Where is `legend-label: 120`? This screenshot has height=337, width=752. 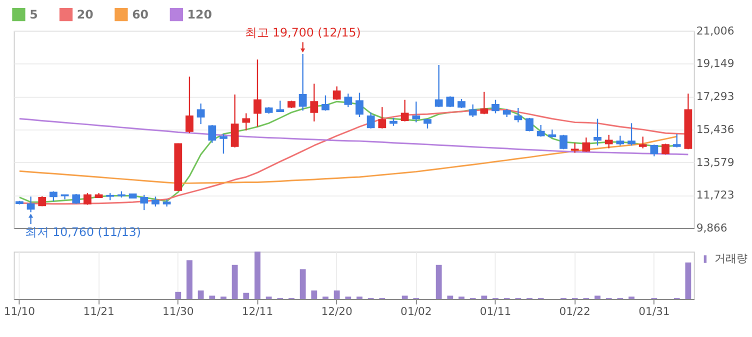
legend-label: 120 is located at coordinates (199, 15).